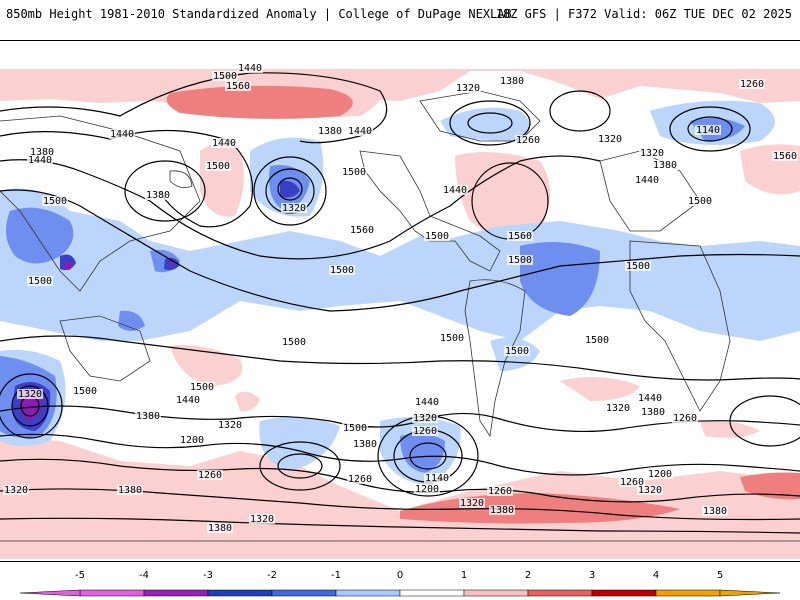 The height and width of the screenshot is (600, 800). Describe the element at coordinates (80, 575) in the screenshot. I see `legend-tick-label: -5` at that location.